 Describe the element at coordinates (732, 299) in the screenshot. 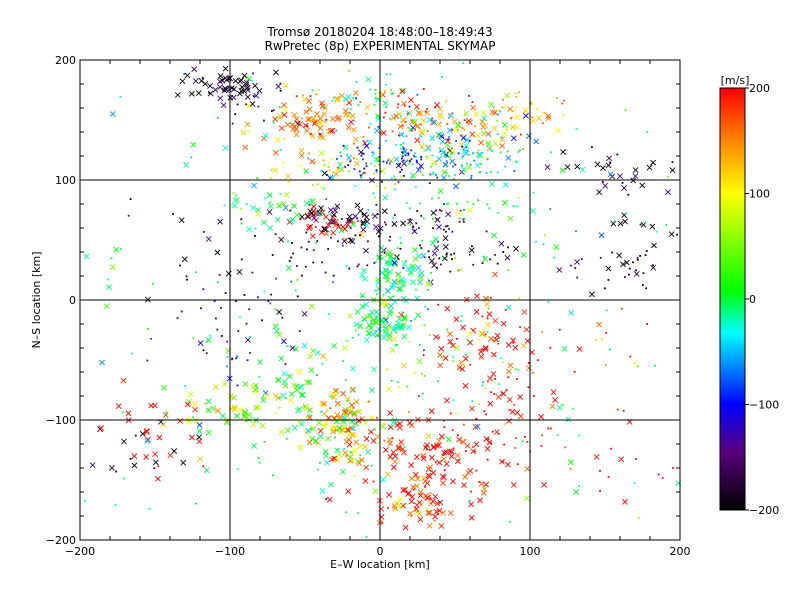

I see `colorbar-gradient` at that location.